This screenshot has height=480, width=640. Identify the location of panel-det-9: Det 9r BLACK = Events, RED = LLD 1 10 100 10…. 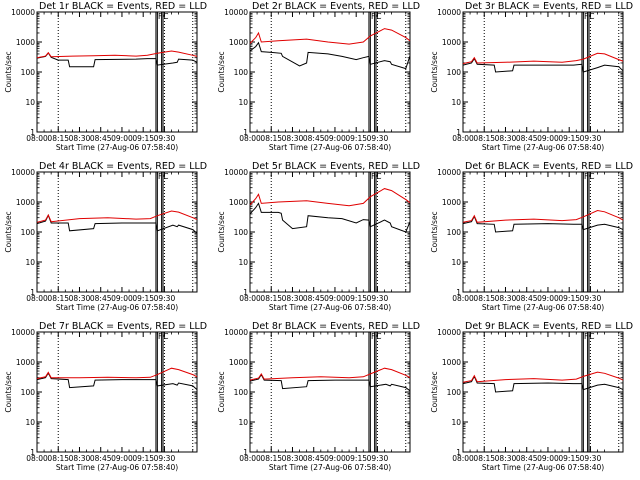
(531, 396).